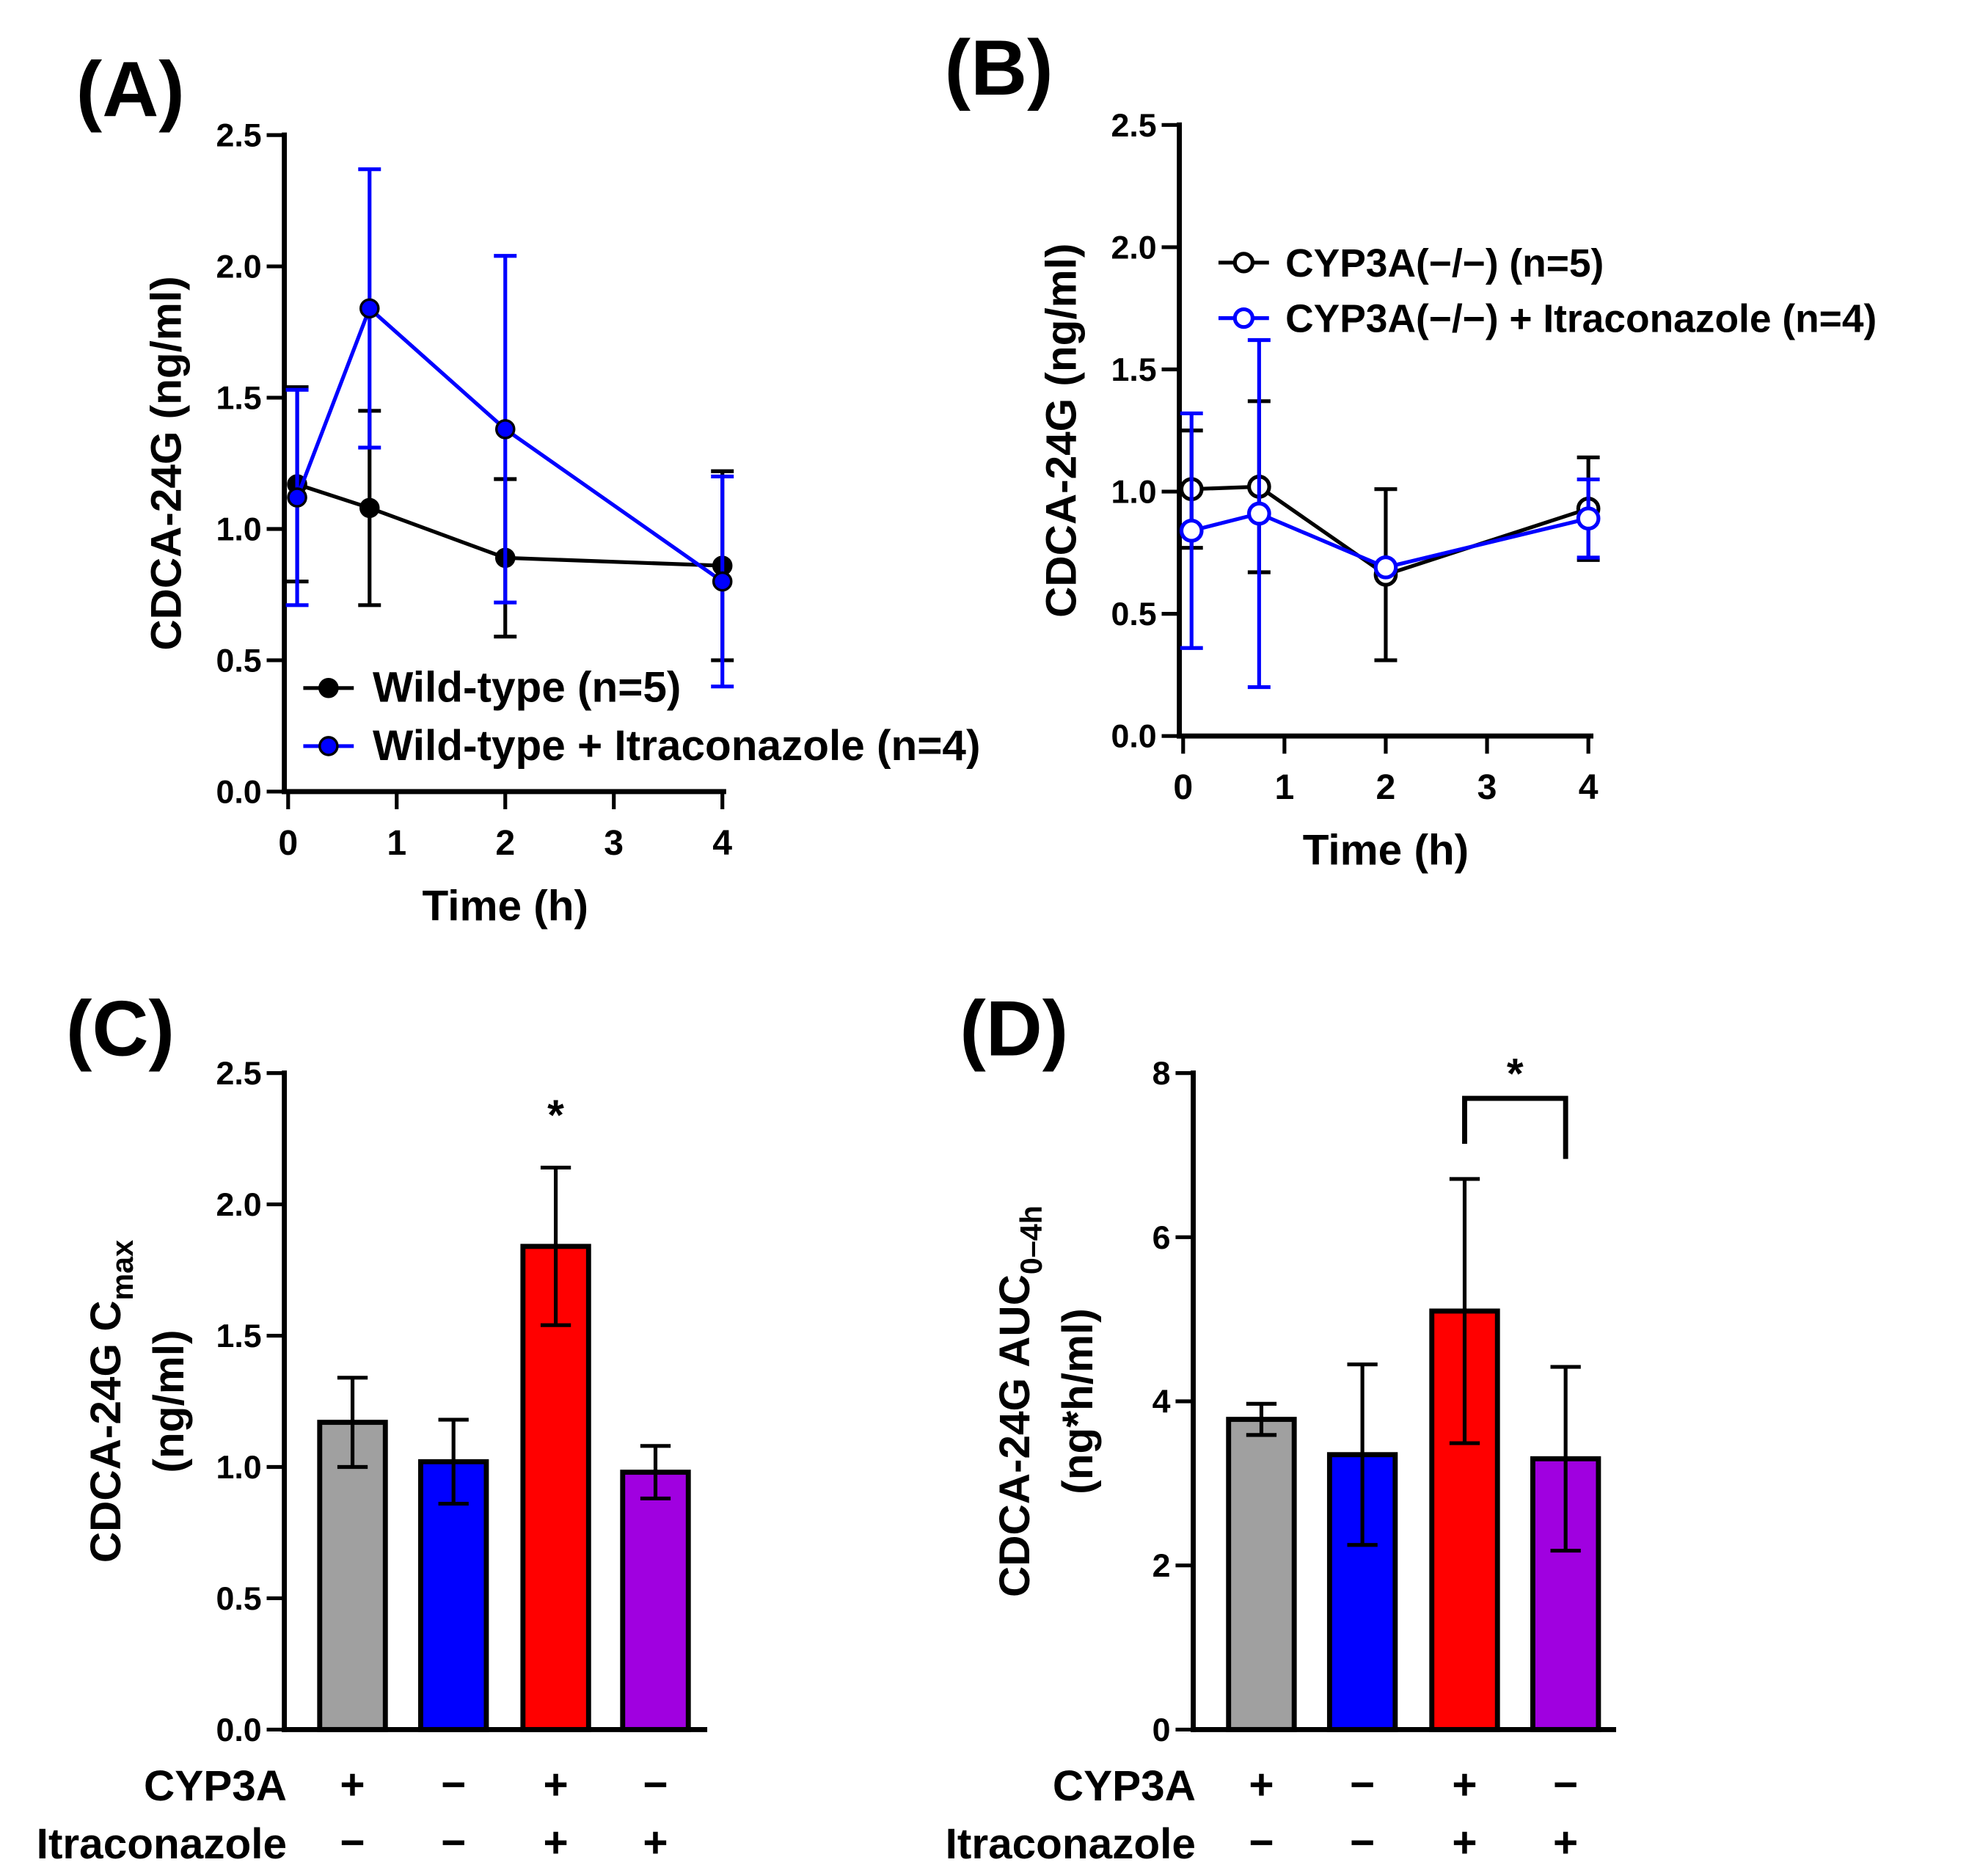  Describe the element at coordinates (1015, 1436) in the screenshot. I see `y-axis-title-main: CDCA-24G AUC` at that location.